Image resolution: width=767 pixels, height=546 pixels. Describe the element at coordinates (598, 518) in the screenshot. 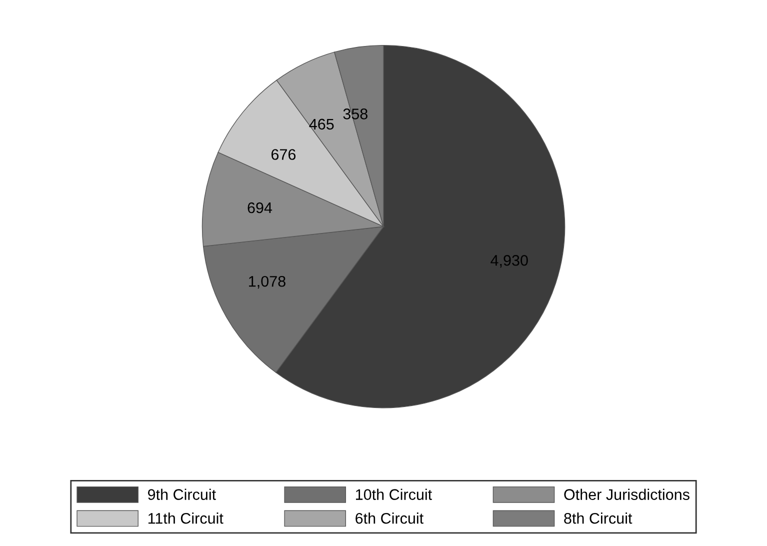

I see `legend-label: 8th Circuit` at that location.